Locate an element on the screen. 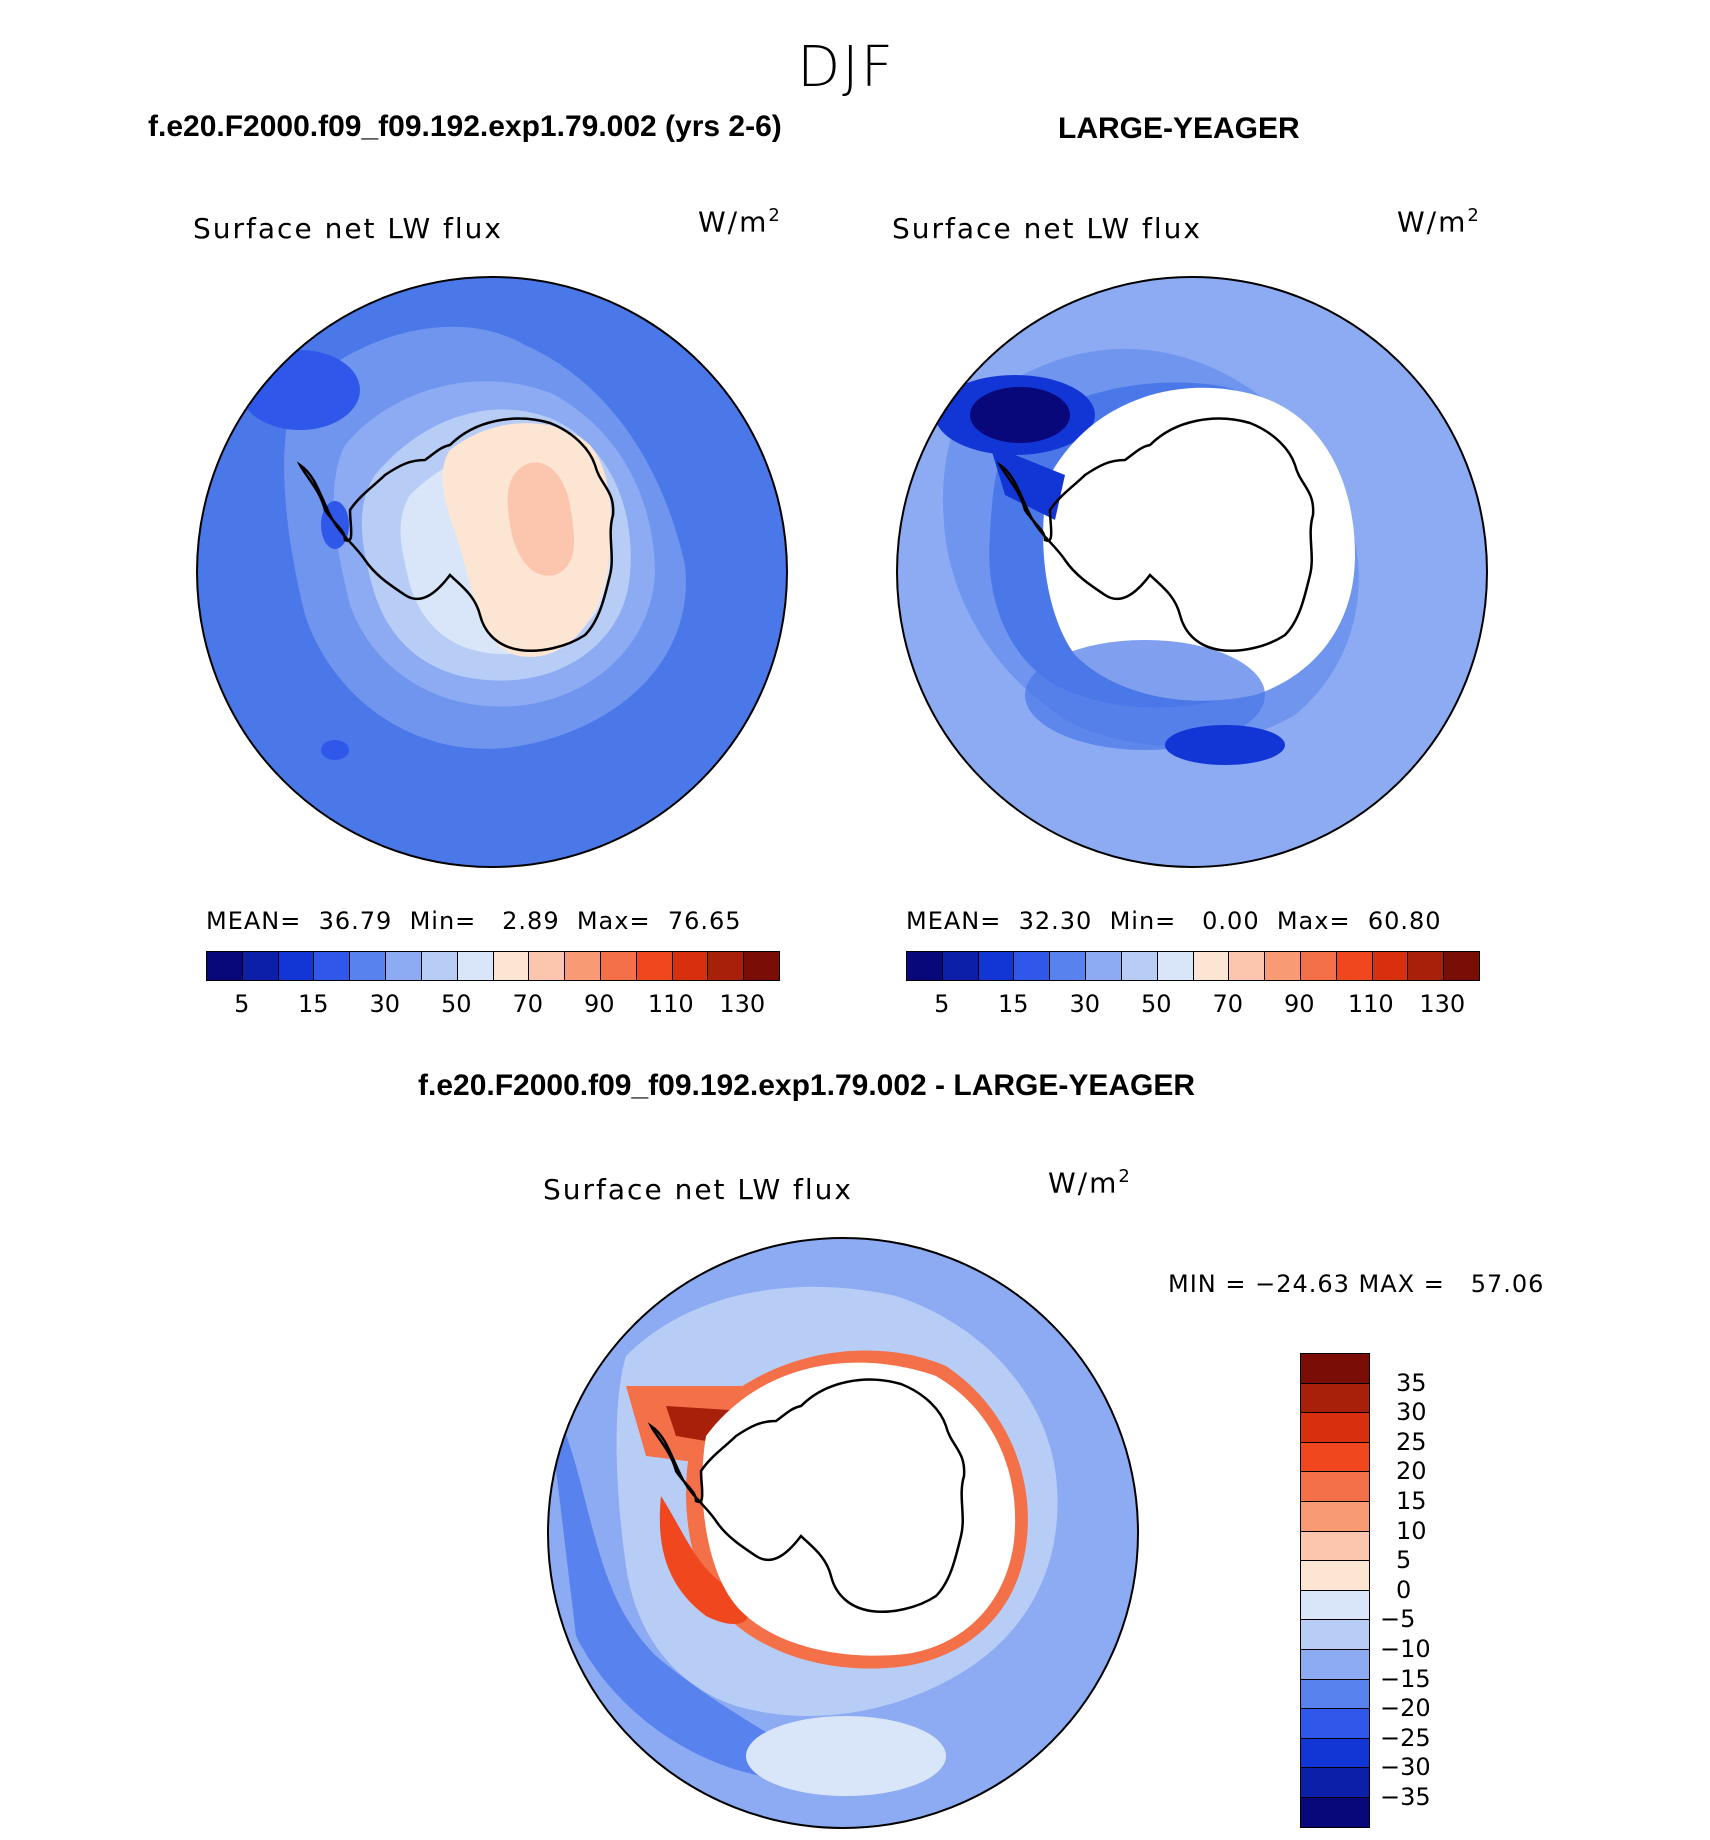  colorbar-tick-label: −5 is located at coordinates (1398, 1619).